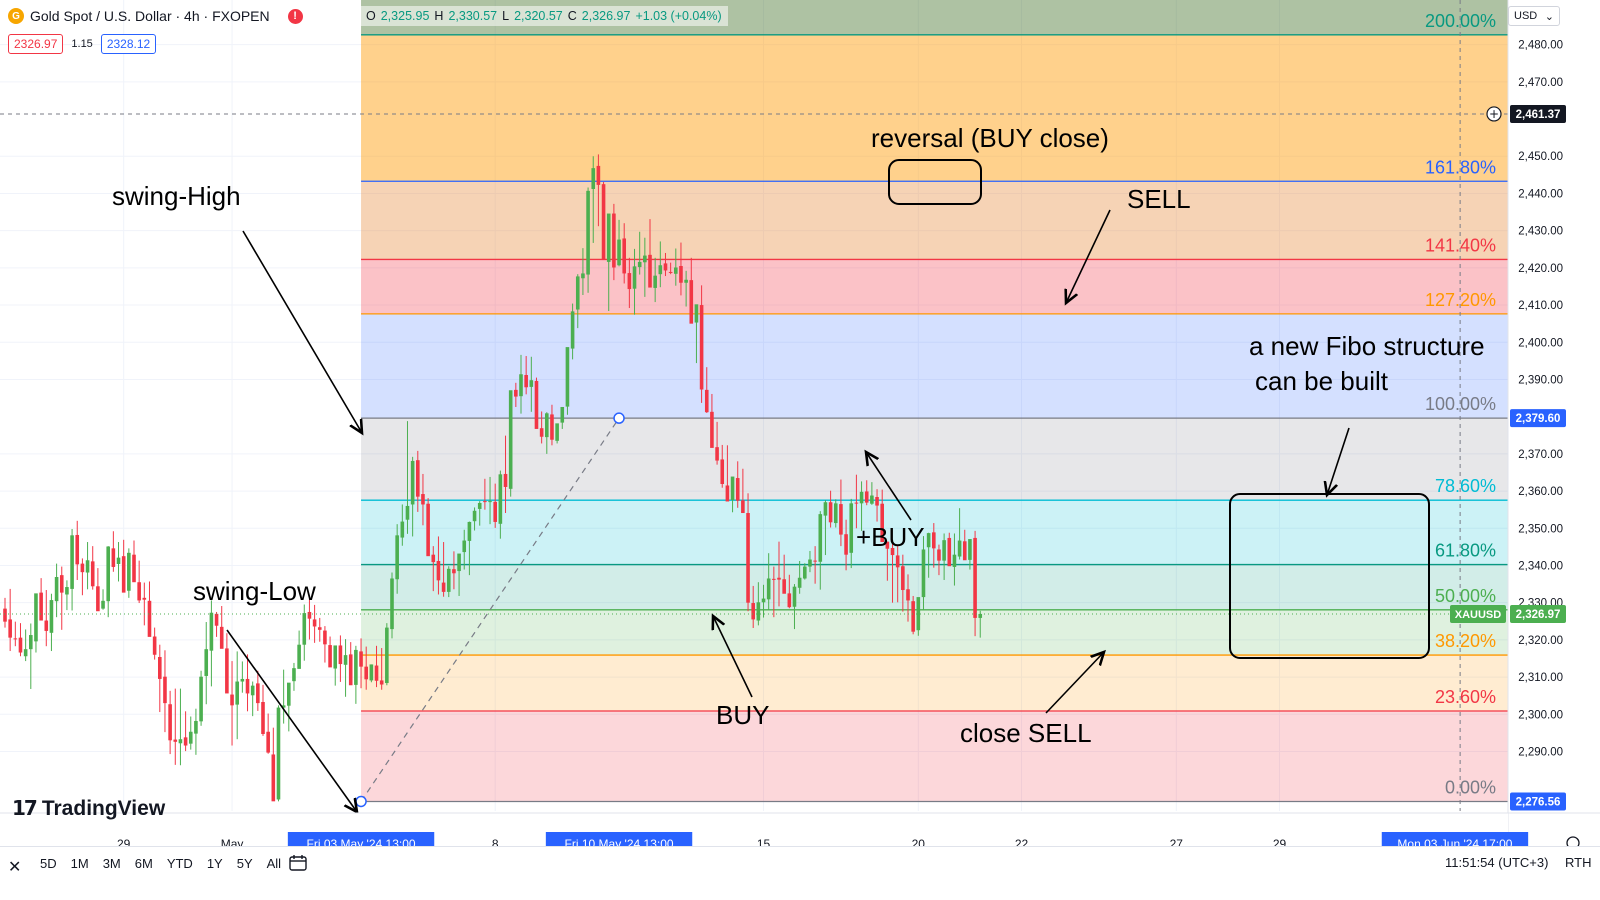  Describe the element at coordinates (150, 16) in the screenshot. I see `symbol-title: Gold Spot / U.S. Dollar · 4h · FXOPEN` at that location.